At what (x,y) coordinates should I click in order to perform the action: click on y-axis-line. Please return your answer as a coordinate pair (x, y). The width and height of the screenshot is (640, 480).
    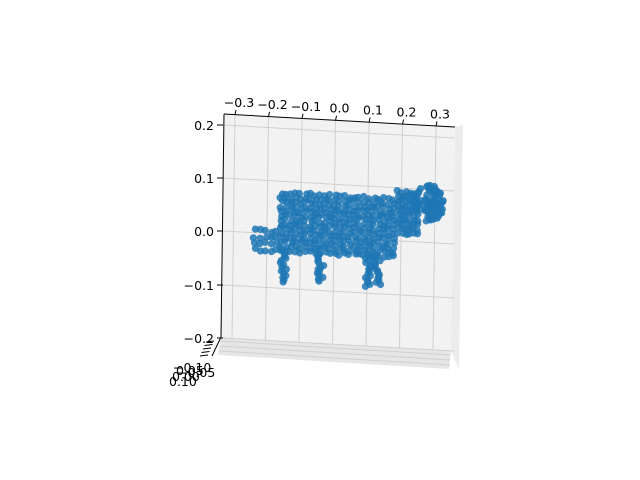
    Looking at the image, I should click on (216, 346).